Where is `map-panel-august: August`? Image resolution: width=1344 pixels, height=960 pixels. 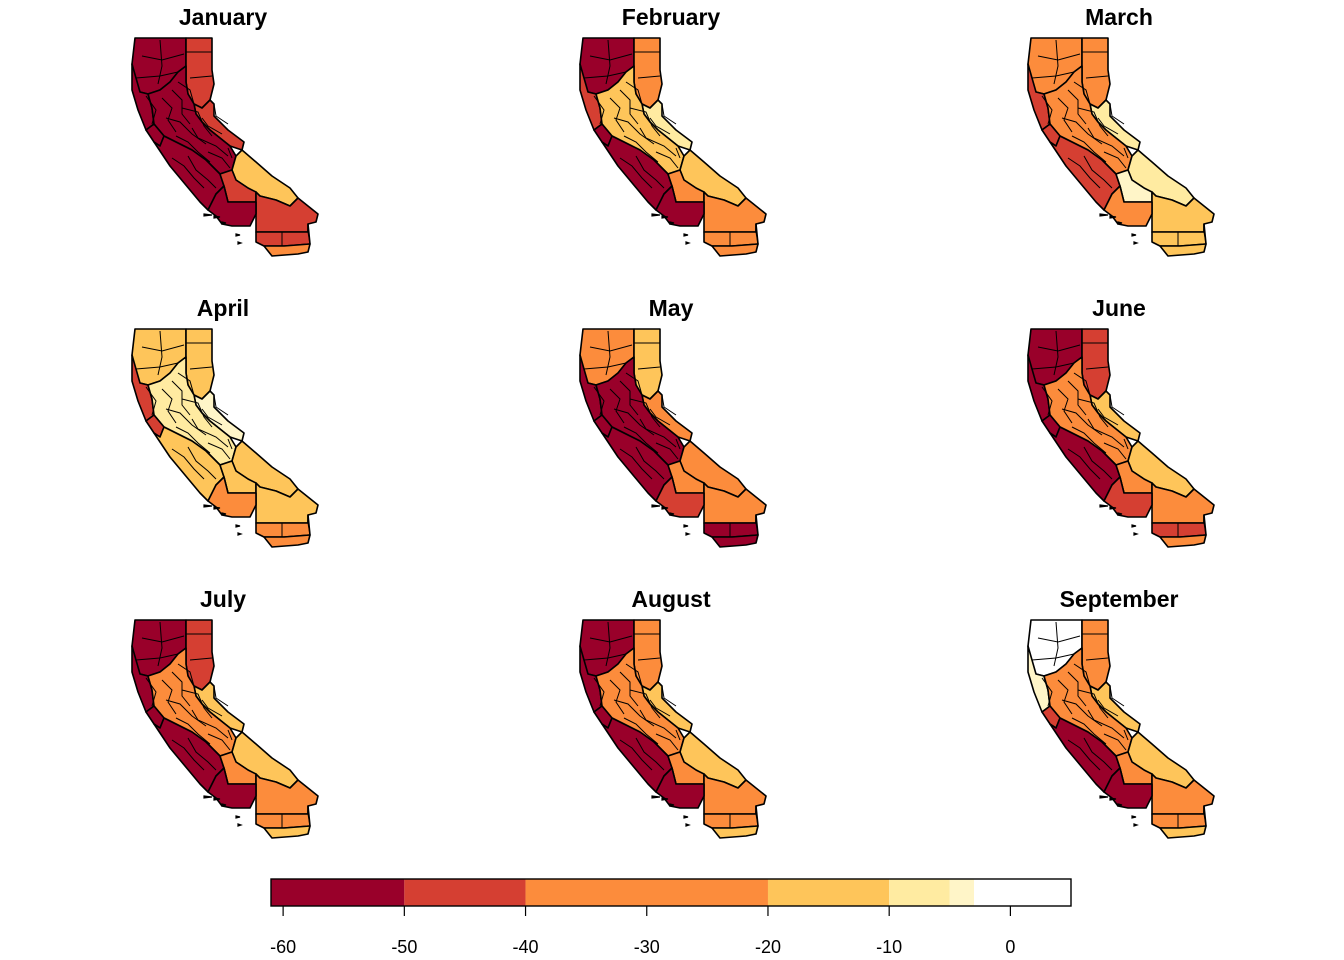
map-panel-august: August is located at coordinates (673, 712).